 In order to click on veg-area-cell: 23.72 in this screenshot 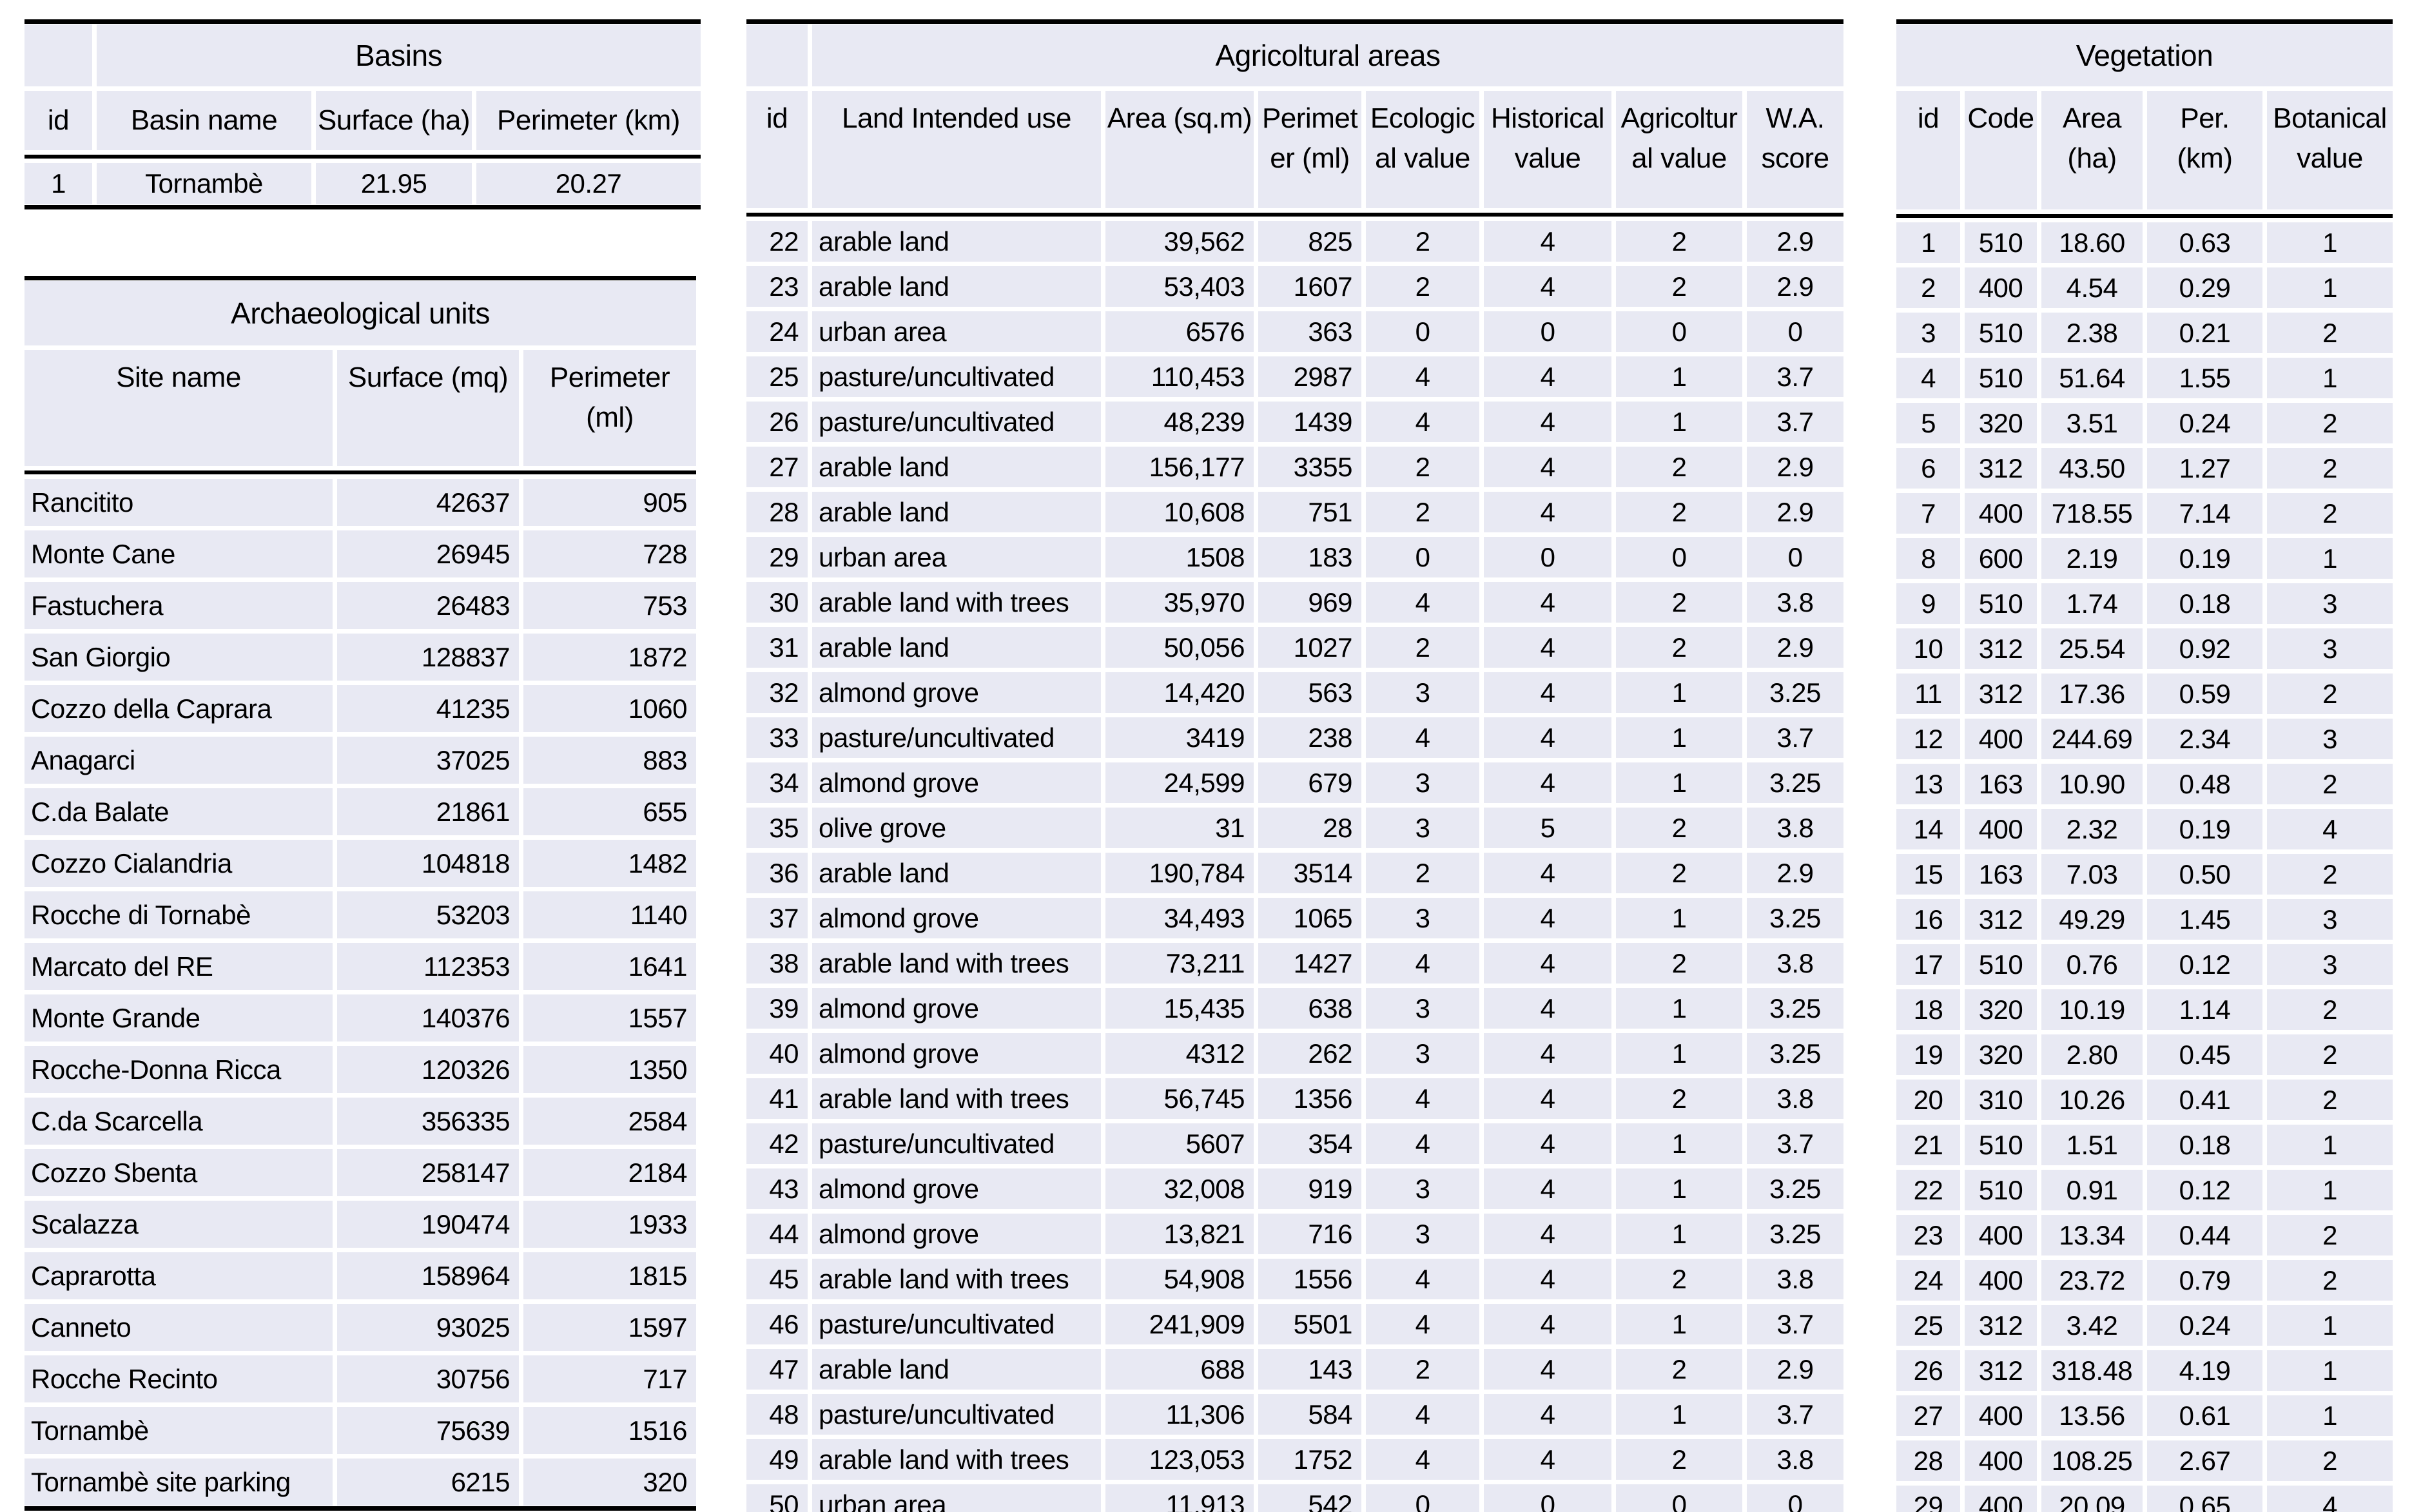, I will do `click(2092, 1280)`.